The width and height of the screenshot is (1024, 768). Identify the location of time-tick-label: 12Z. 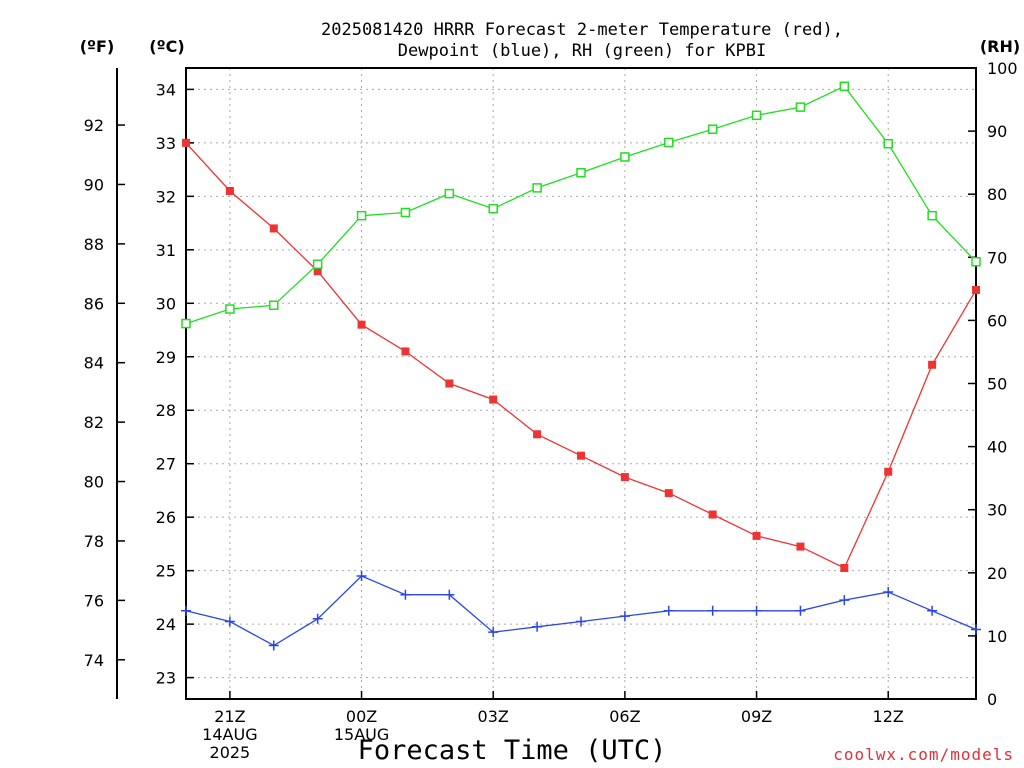
(888, 716).